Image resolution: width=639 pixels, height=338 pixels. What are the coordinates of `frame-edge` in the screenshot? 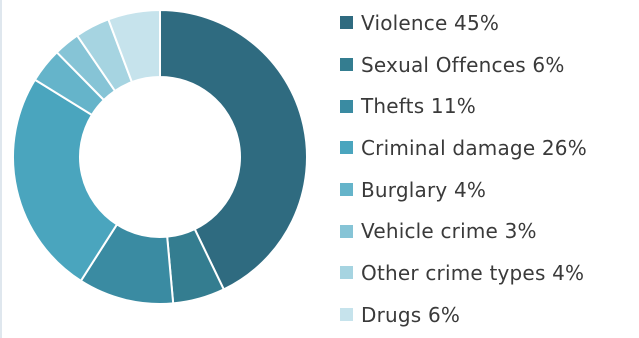 It's located at (1, 169).